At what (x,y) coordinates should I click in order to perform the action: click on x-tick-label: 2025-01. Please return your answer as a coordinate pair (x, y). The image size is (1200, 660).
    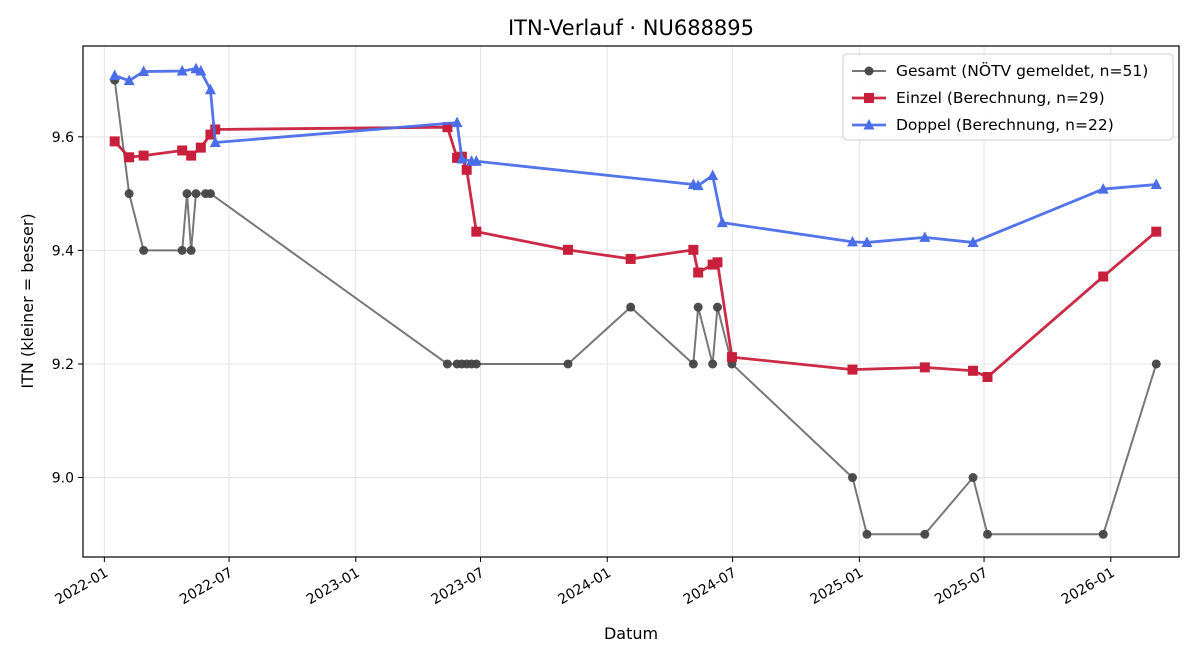
    Looking at the image, I should click on (836, 586).